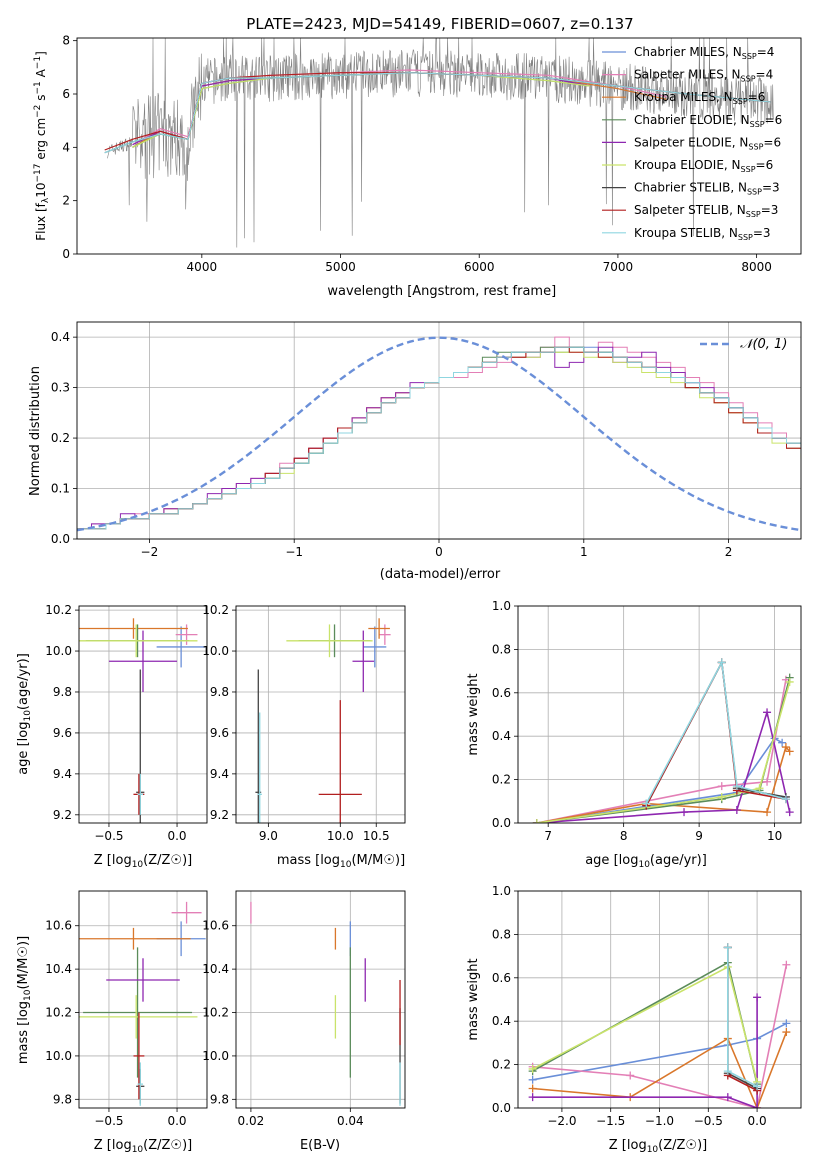 Image resolution: width=819 pixels, height=1174 pixels. I want to click on x-tick-label: 0.04, so click(350, 1121).